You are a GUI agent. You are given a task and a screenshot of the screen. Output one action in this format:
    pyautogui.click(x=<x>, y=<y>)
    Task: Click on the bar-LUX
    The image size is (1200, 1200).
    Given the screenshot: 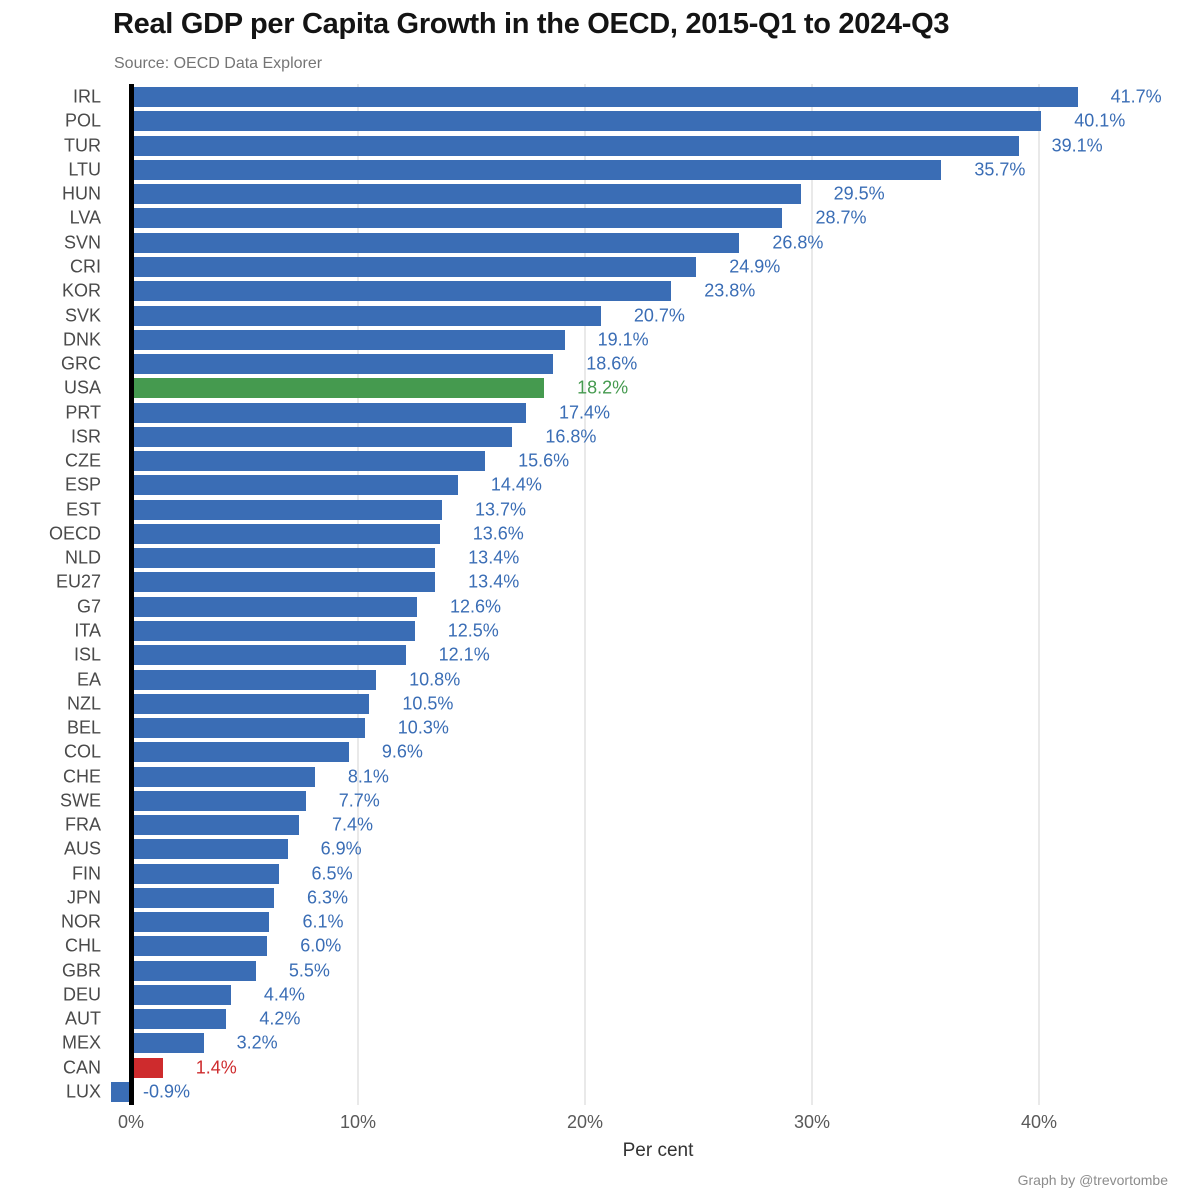 What is the action you would take?
    pyautogui.click(x=120, y=1092)
    